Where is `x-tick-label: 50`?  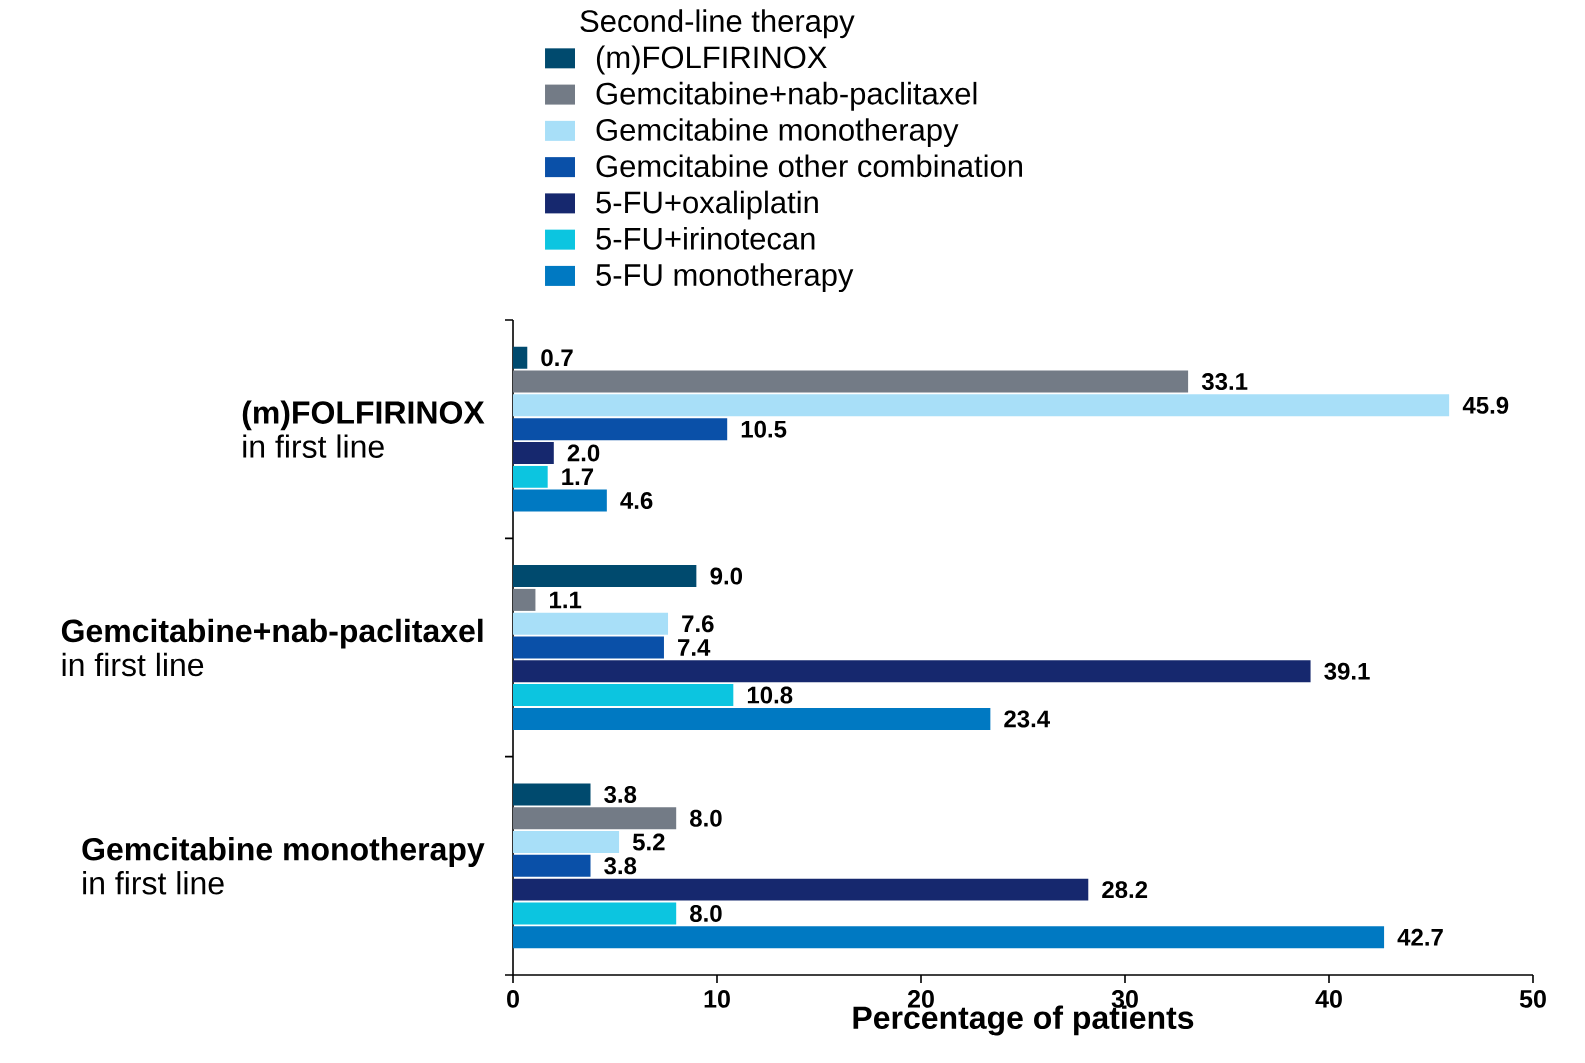 x-tick-label: 50 is located at coordinates (1532, 999).